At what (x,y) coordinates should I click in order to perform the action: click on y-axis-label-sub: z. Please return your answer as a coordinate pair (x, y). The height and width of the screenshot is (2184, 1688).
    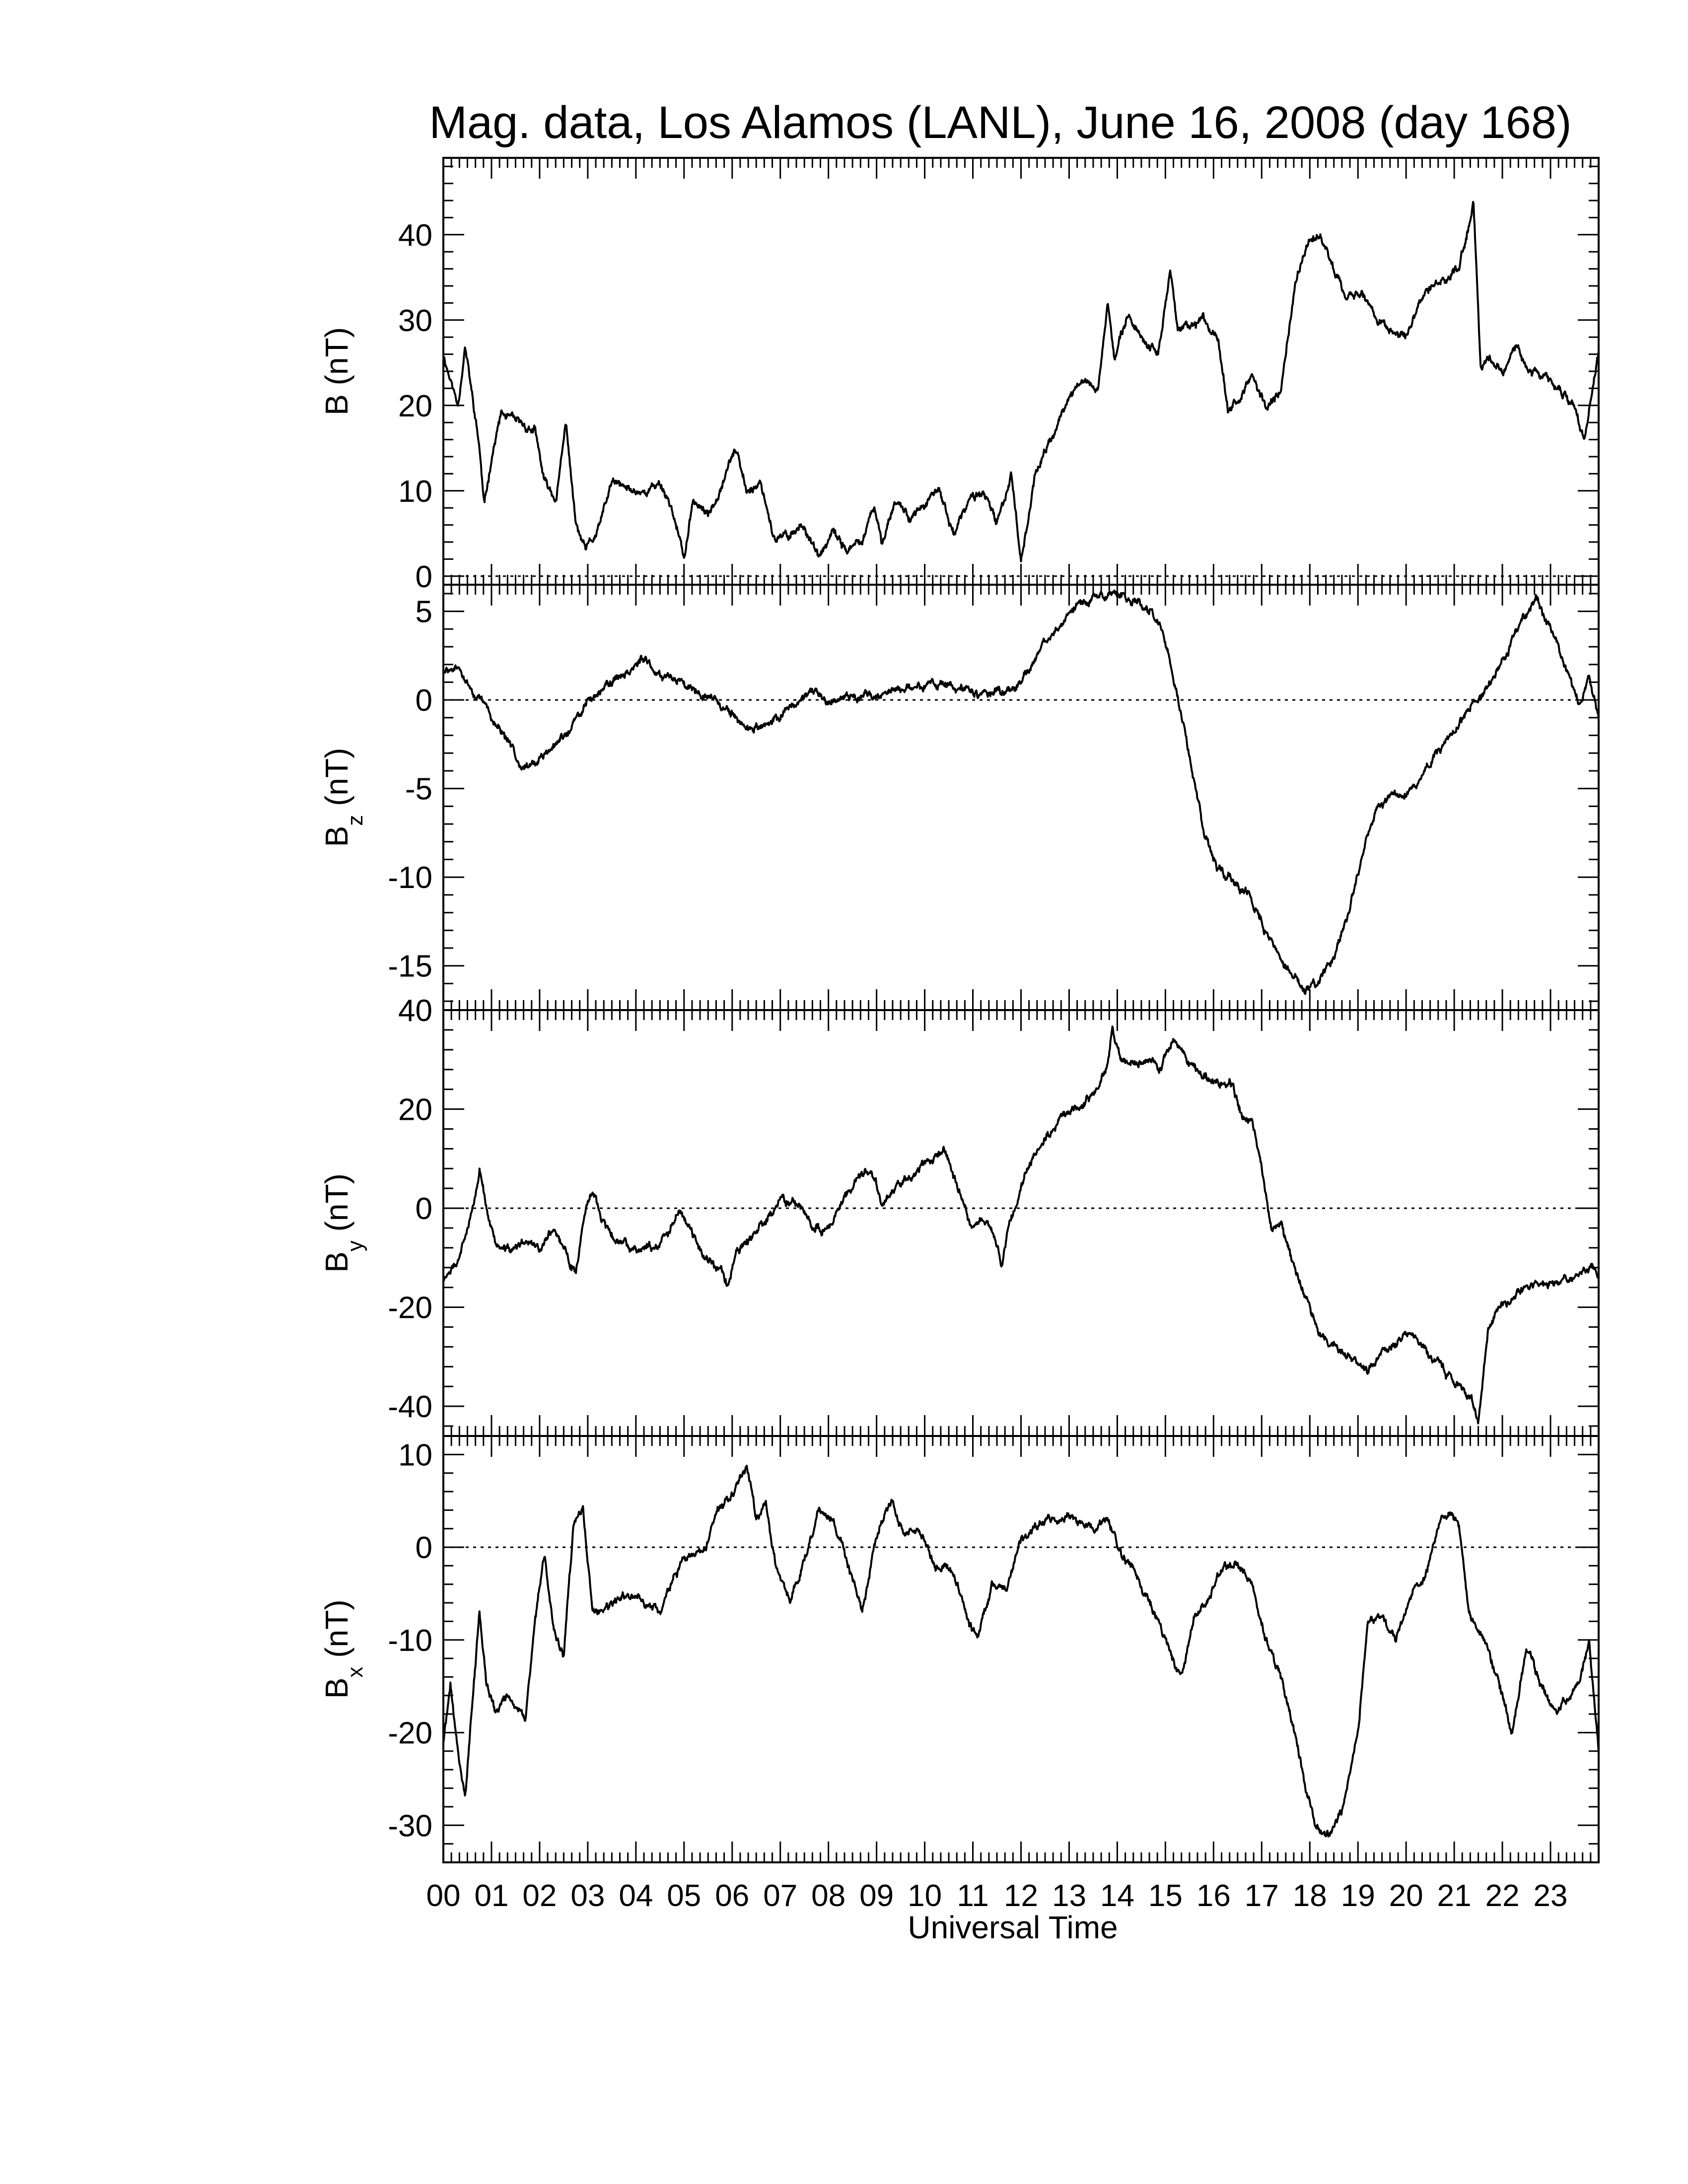
    Looking at the image, I should click on (355, 820).